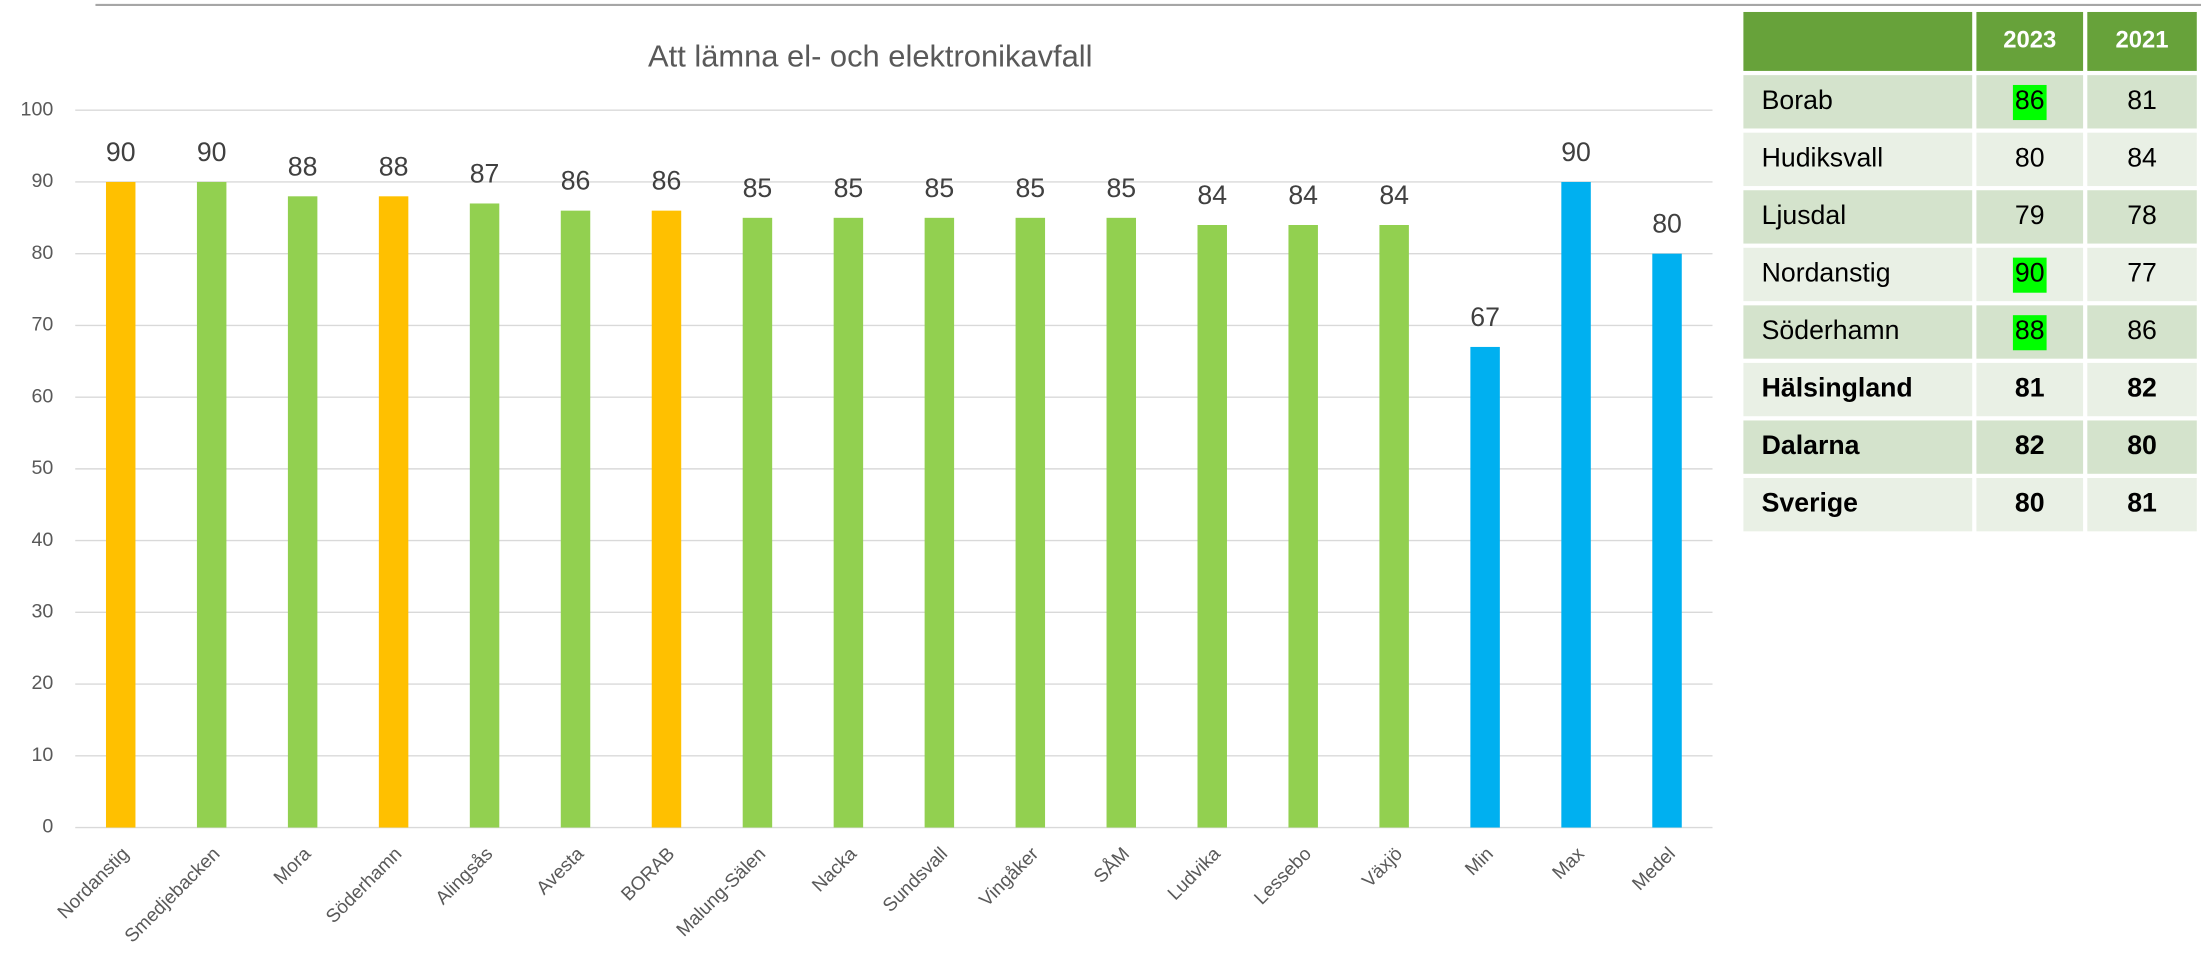 This screenshot has height=956, width=2201. What do you see at coordinates (464, 876) in the screenshot?
I see `x-tick-label: Alingsås` at bounding box center [464, 876].